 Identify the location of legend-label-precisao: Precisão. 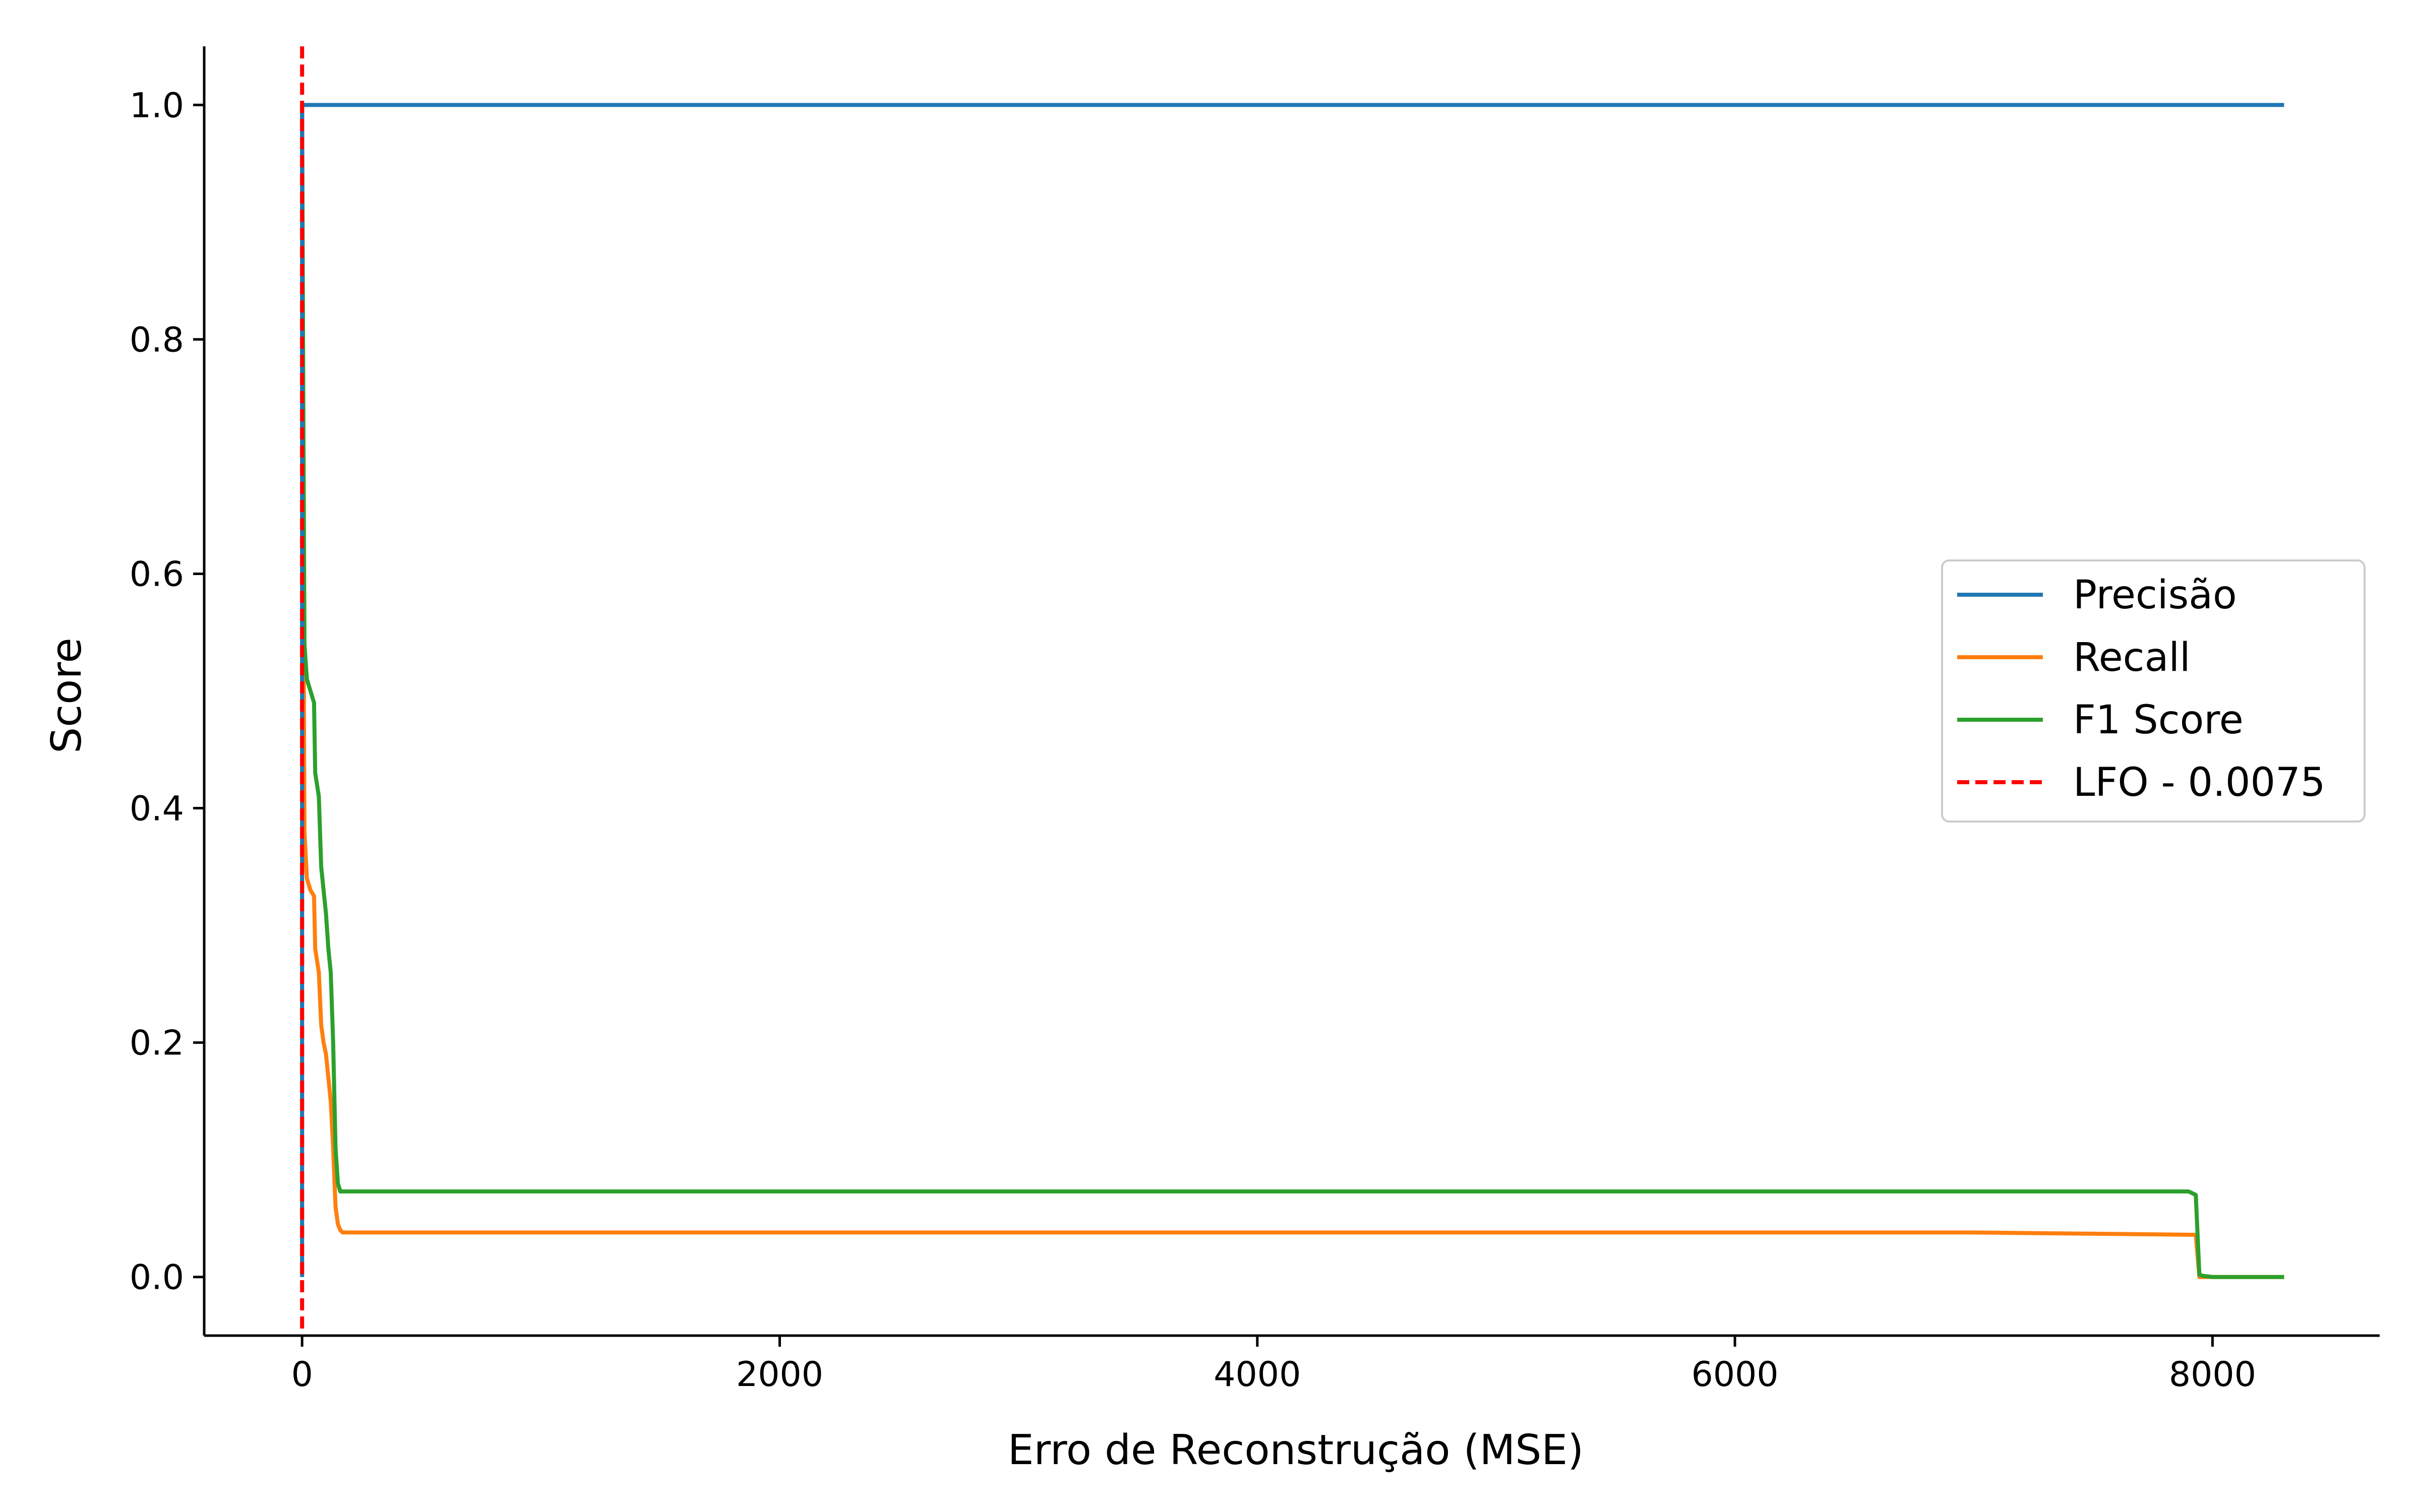
(2155, 595).